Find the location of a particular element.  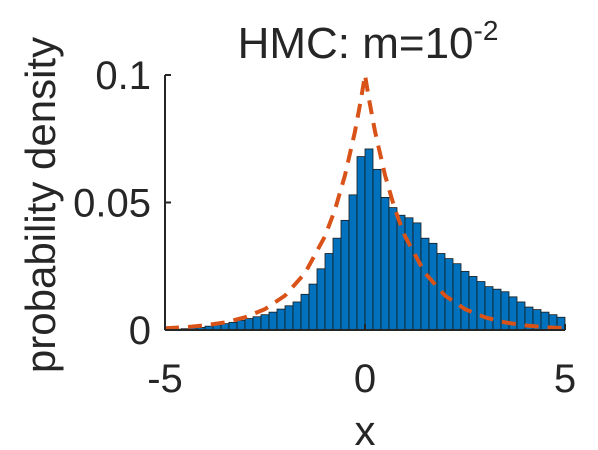

chart-title: HMC: m=10-2 is located at coordinates (368, 41).